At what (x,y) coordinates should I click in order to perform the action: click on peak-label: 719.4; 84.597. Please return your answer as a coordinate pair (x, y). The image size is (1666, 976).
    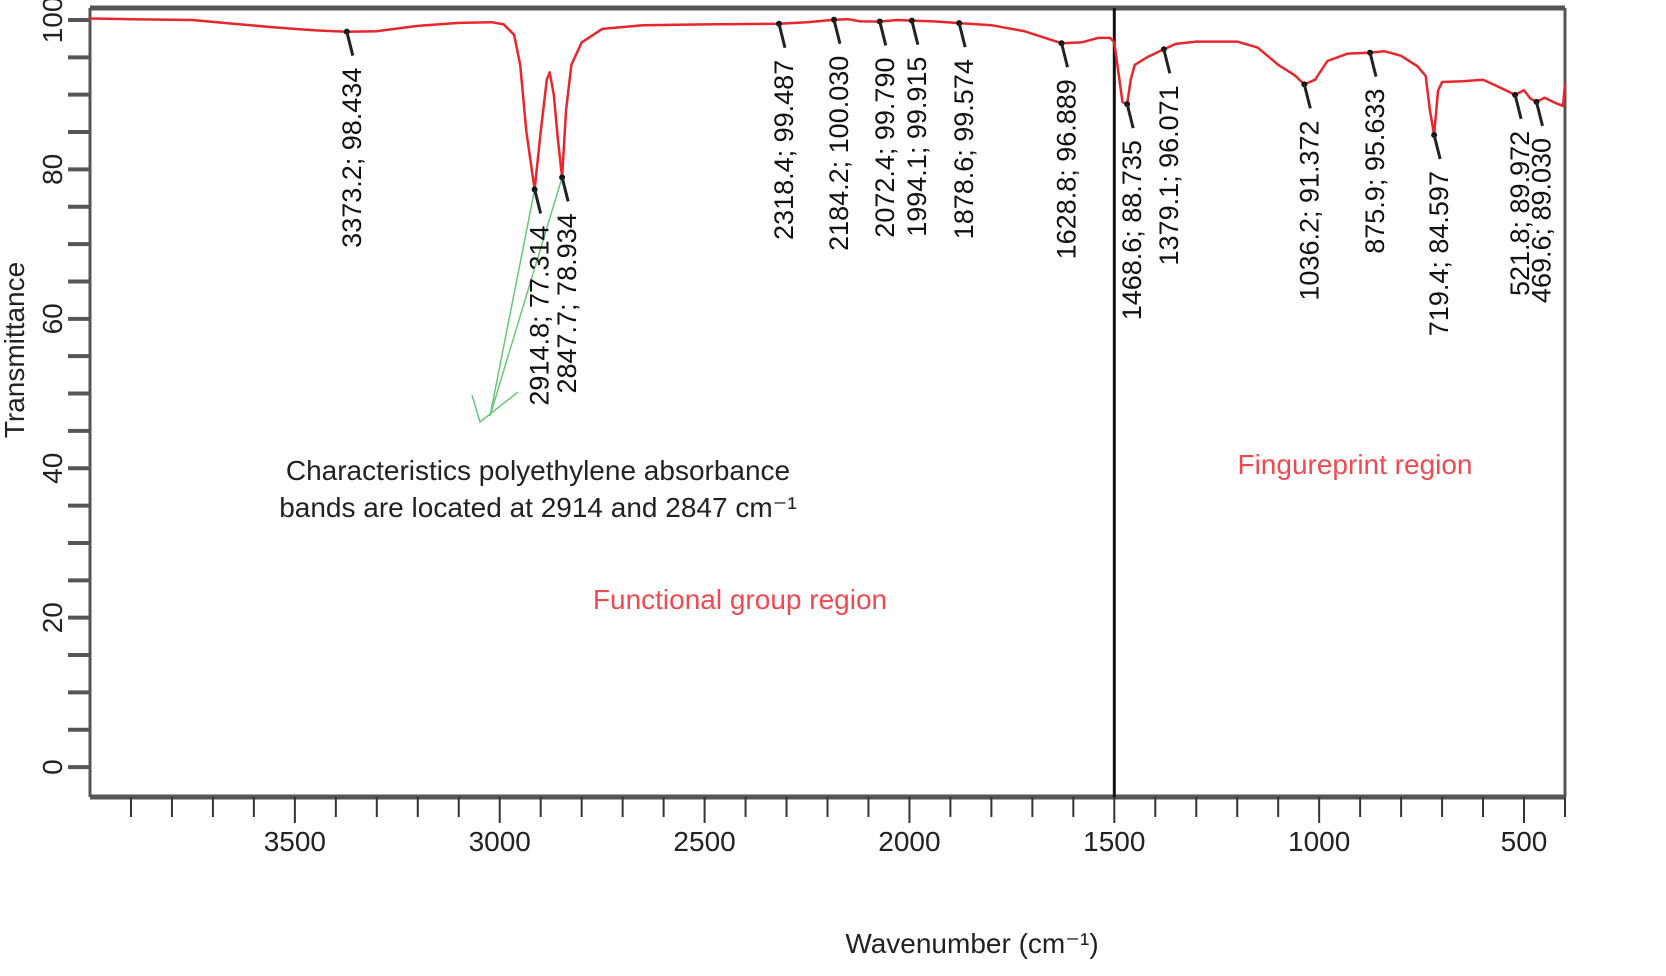
    Looking at the image, I should click on (1439, 253).